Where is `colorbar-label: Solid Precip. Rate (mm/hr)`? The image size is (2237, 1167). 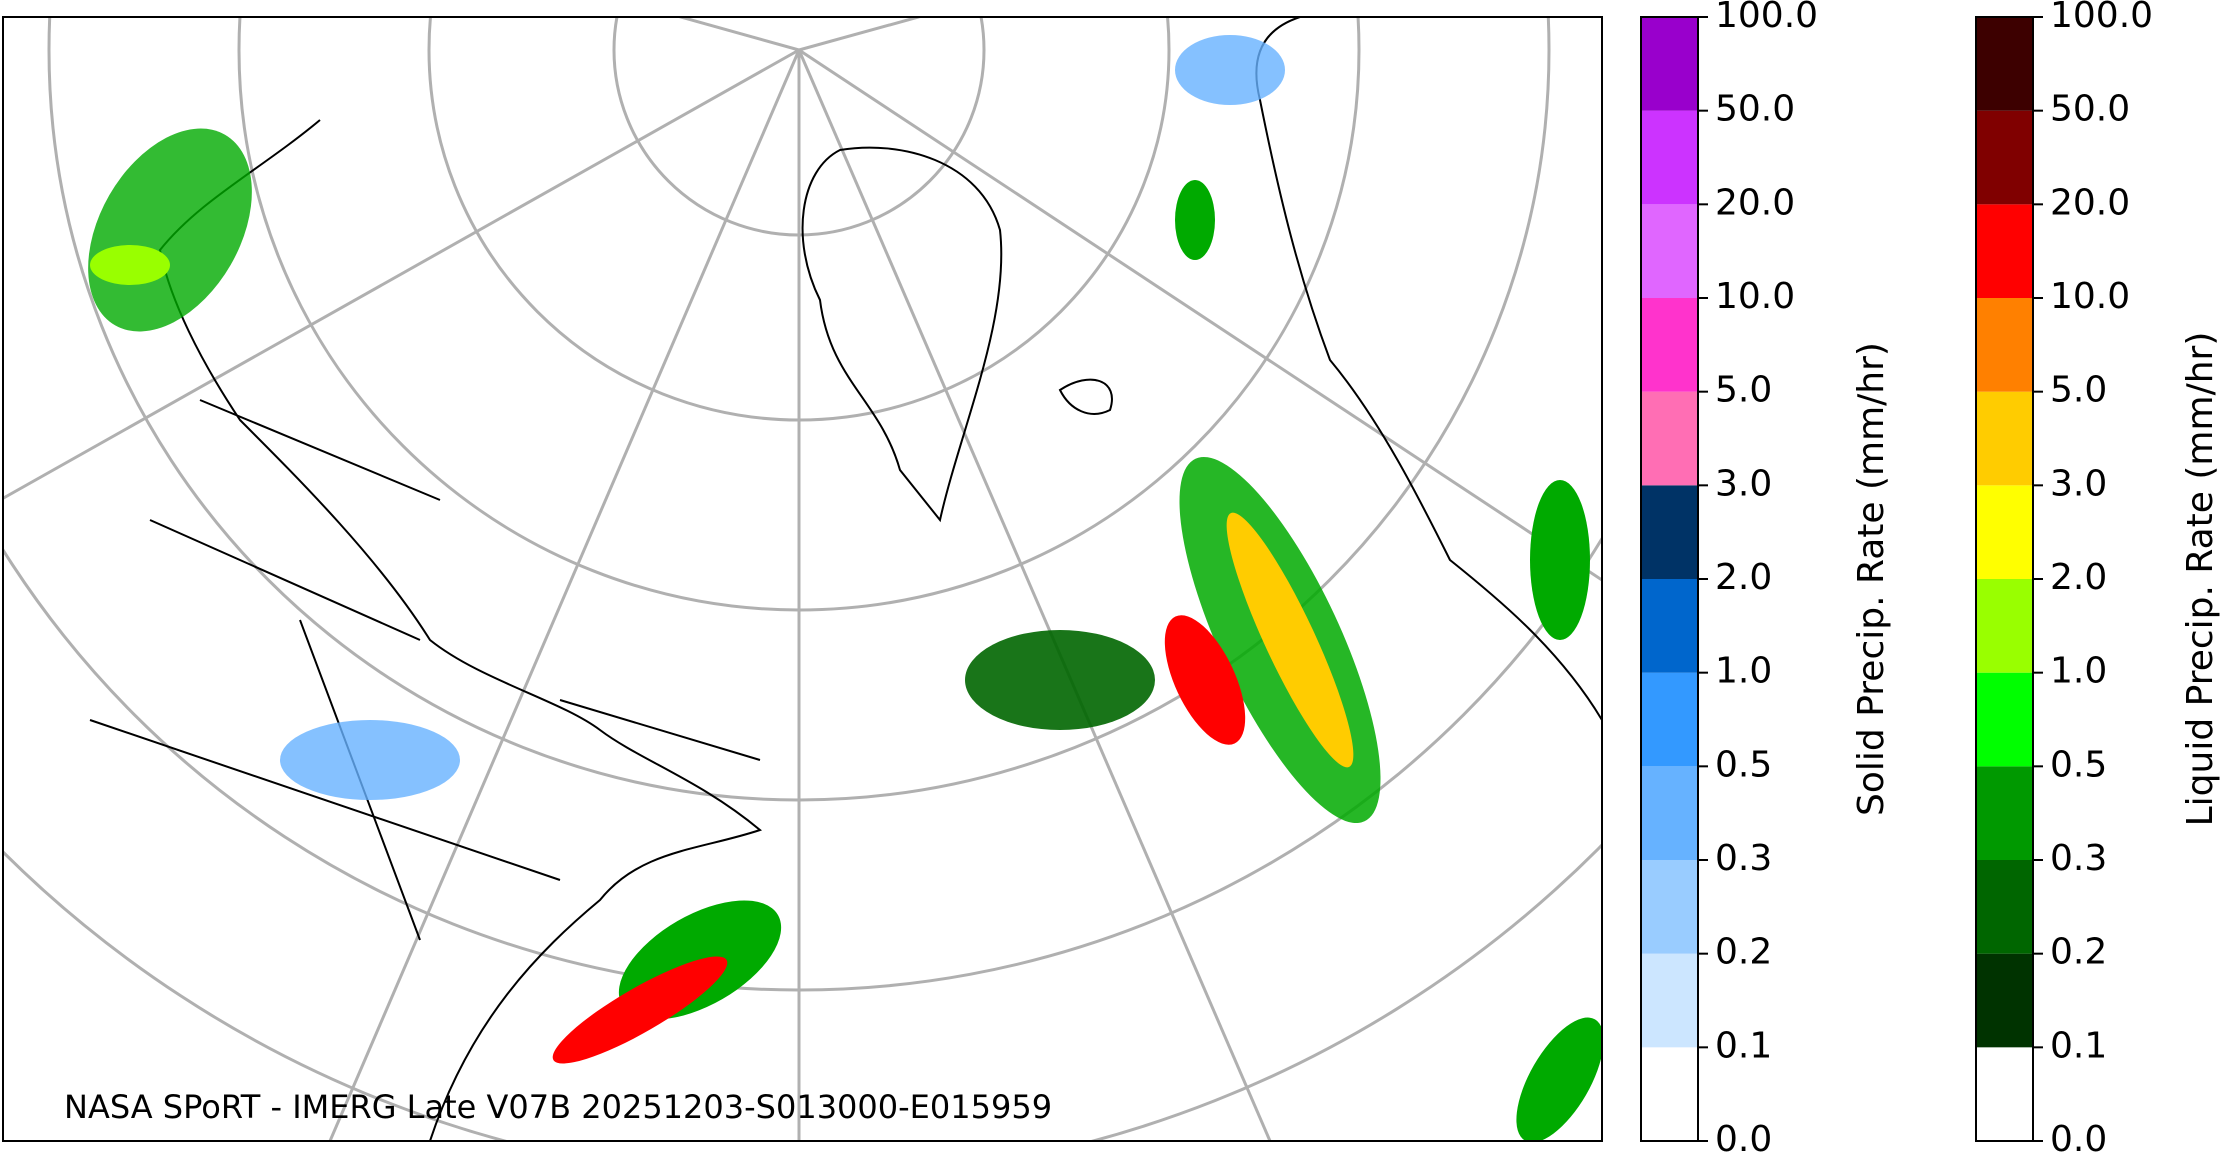 colorbar-label: Solid Precip. Rate (mm/hr) is located at coordinates (1871, 579).